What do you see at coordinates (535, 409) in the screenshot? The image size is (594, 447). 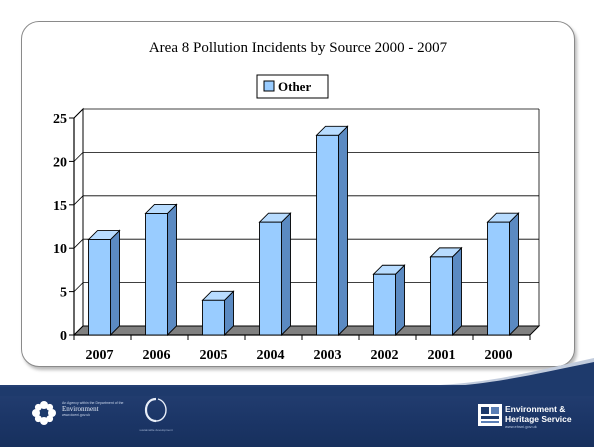 I see `ehs-line-1: Environment &` at bounding box center [535, 409].